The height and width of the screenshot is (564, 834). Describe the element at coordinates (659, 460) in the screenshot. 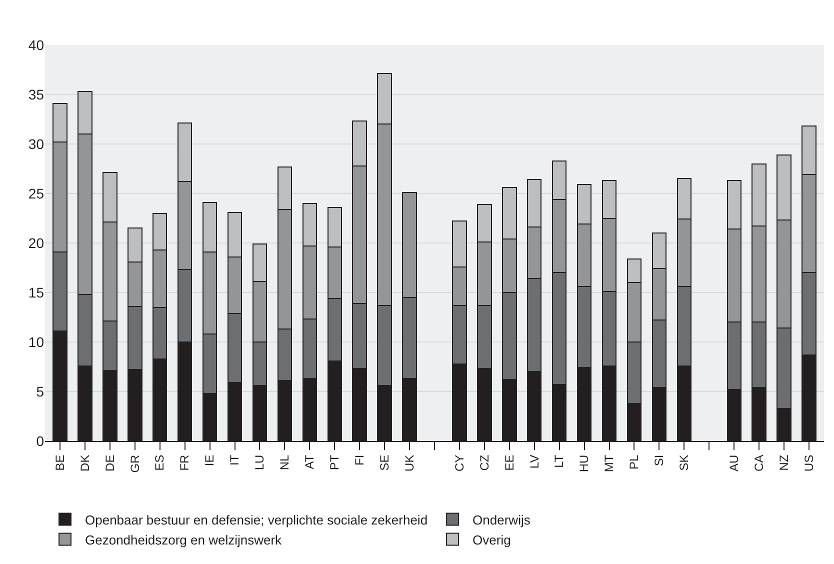

I see `x-tick-label: SI` at that location.